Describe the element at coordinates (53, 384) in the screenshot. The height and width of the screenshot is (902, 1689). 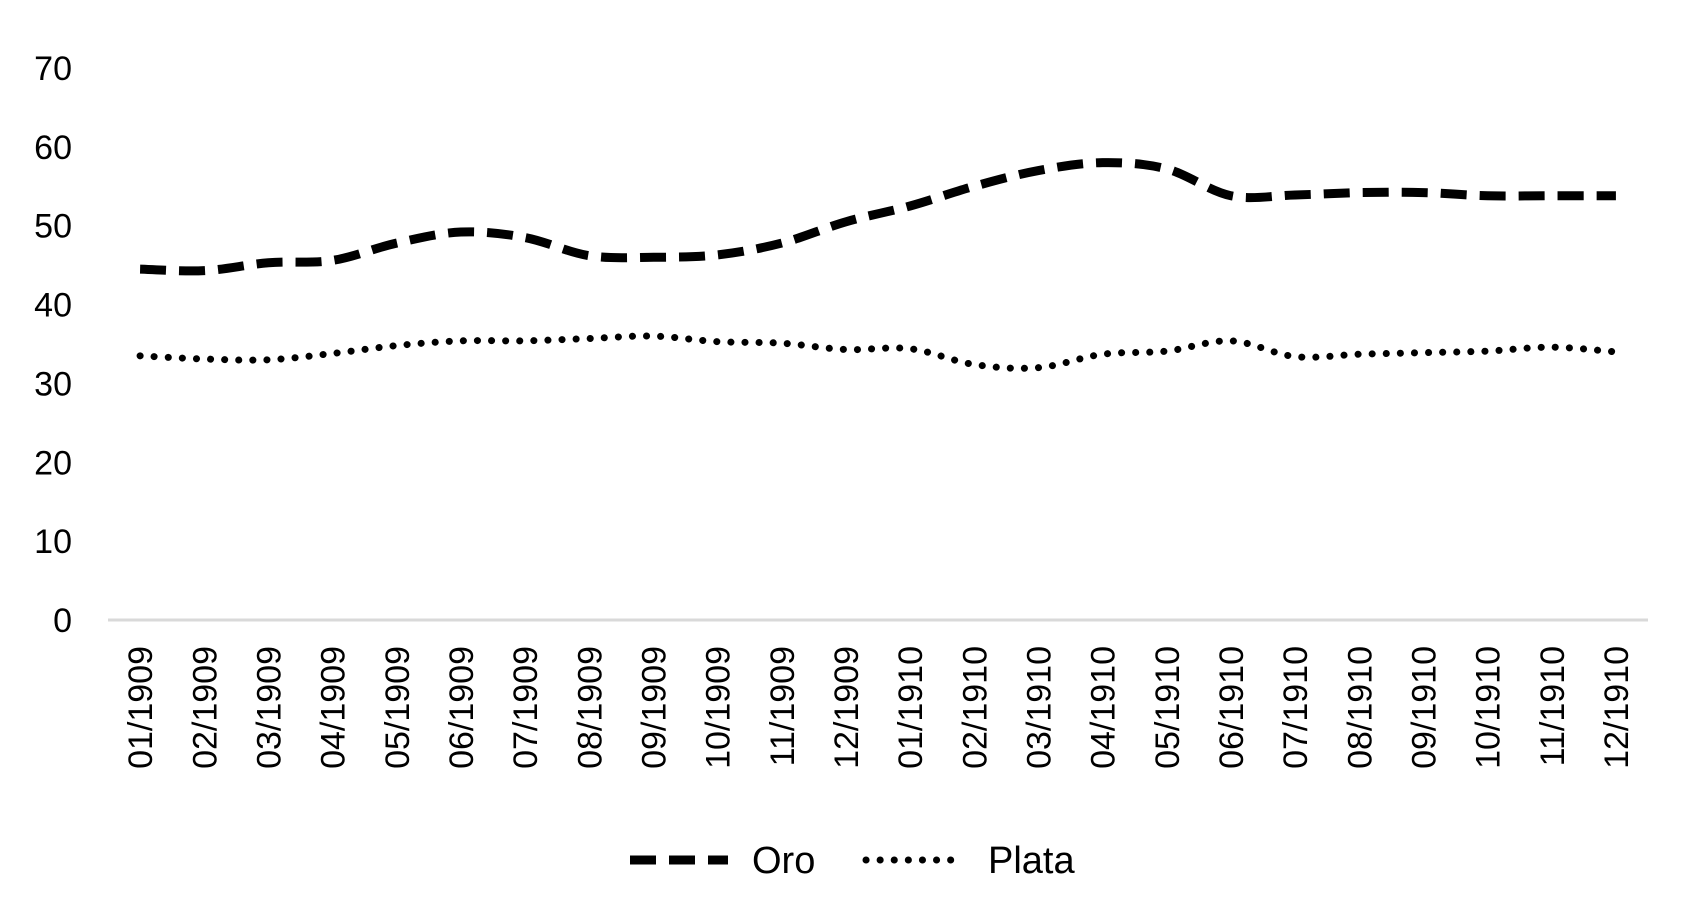
I see `y-tick-label: 30` at that location.